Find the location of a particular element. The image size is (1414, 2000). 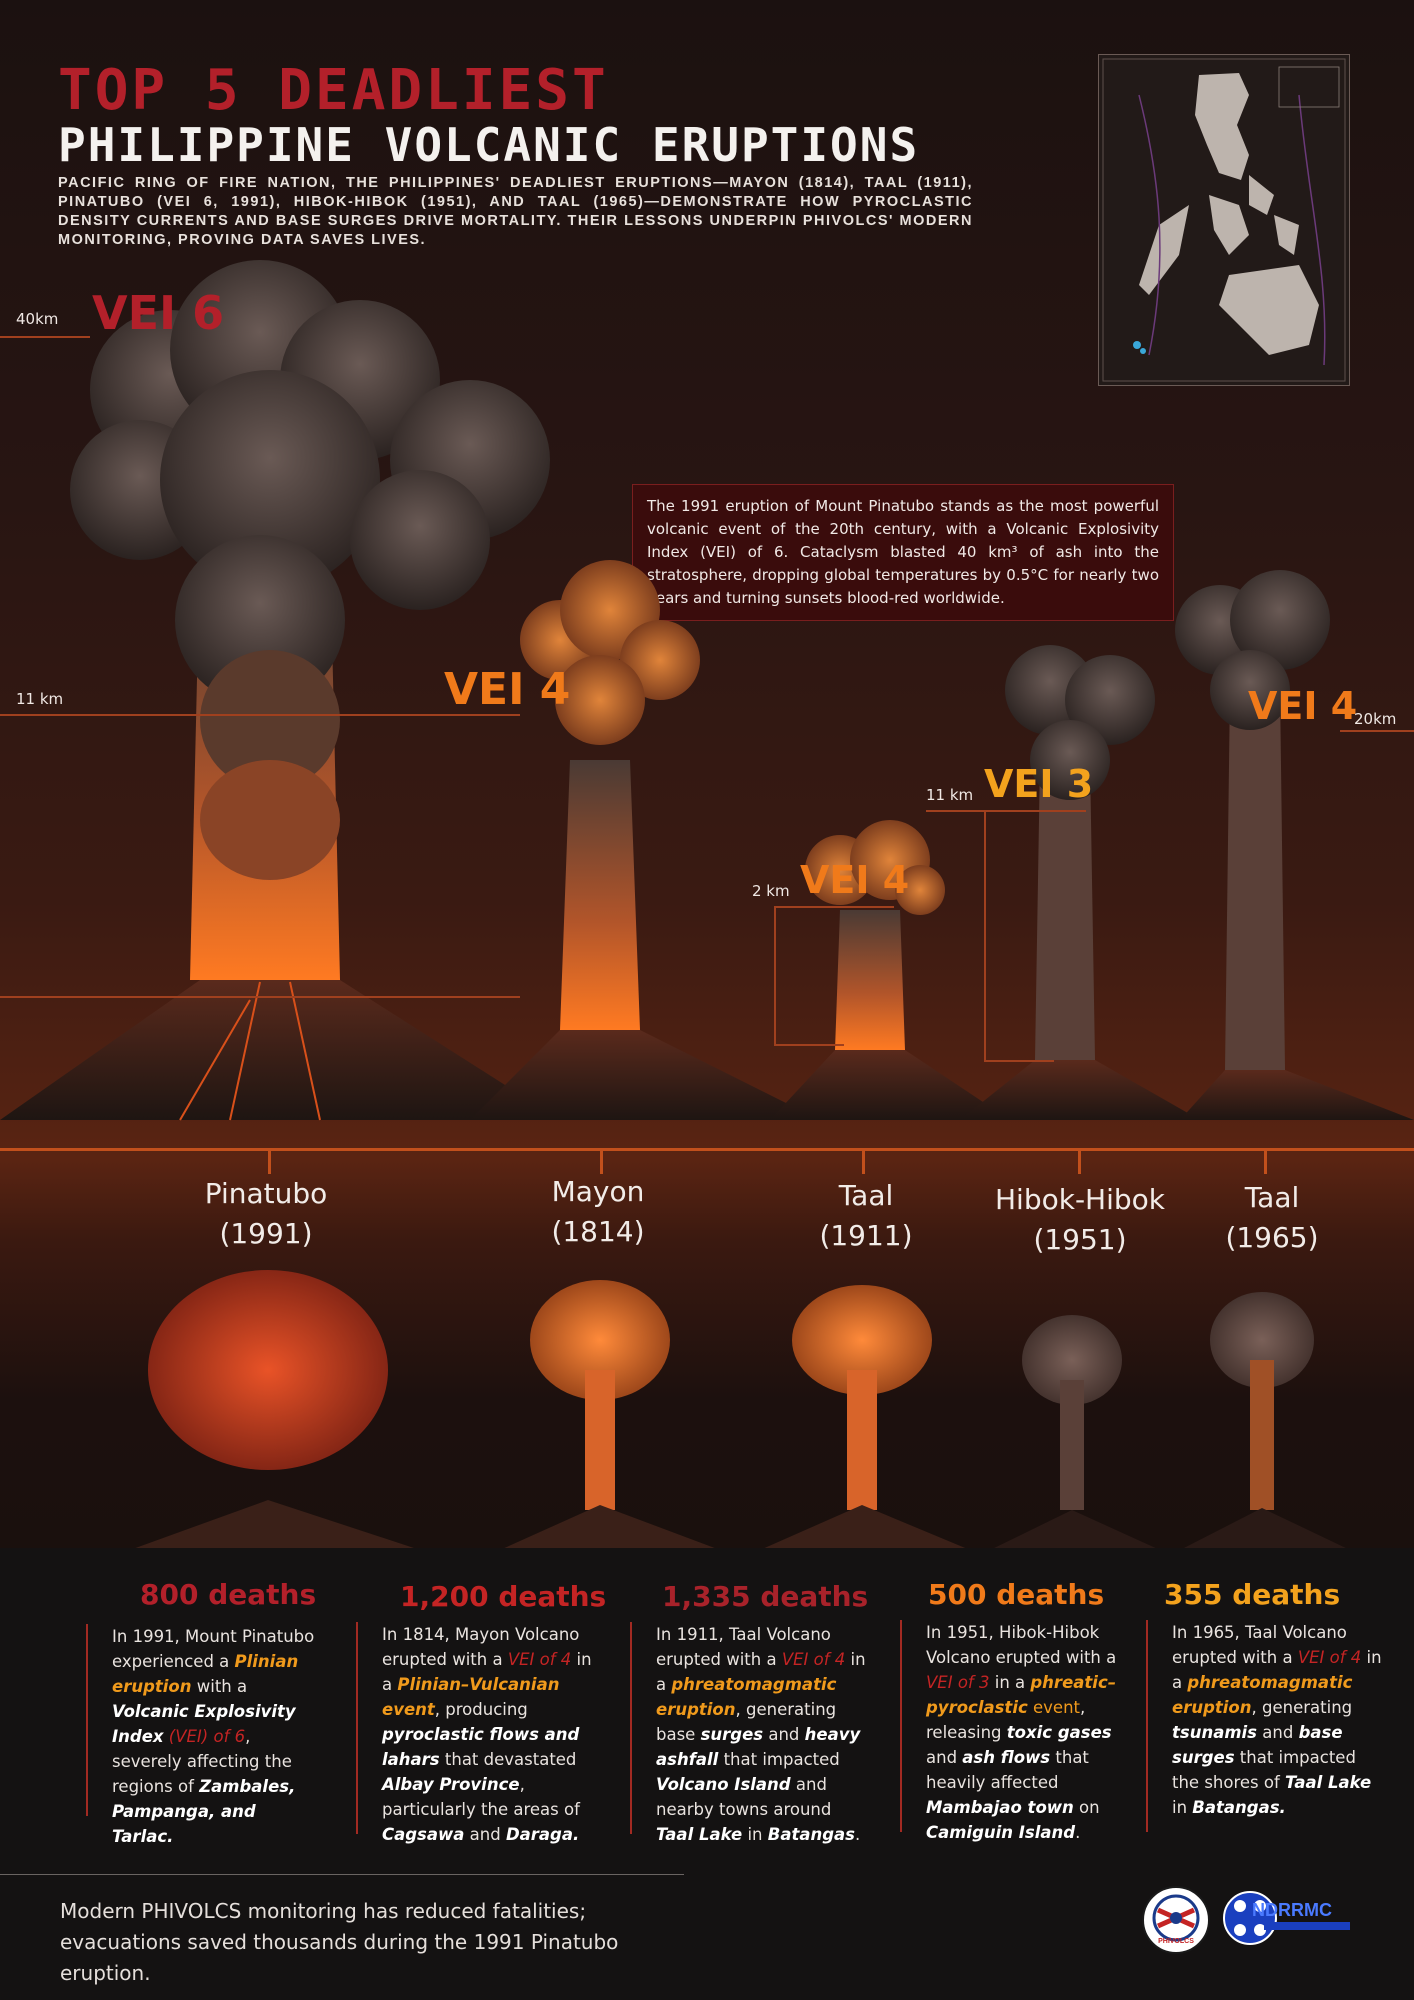

vei-label-taal-1911: VEI 4 is located at coordinates (855, 880).